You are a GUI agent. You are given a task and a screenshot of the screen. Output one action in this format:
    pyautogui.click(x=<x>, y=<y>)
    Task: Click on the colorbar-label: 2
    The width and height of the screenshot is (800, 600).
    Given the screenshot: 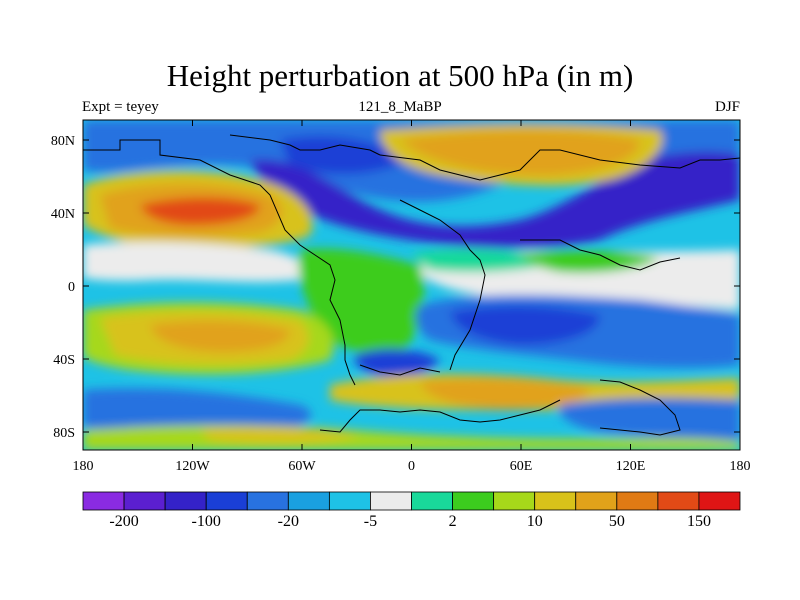 What is the action you would take?
    pyautogui.click(x=453, y=521)
    